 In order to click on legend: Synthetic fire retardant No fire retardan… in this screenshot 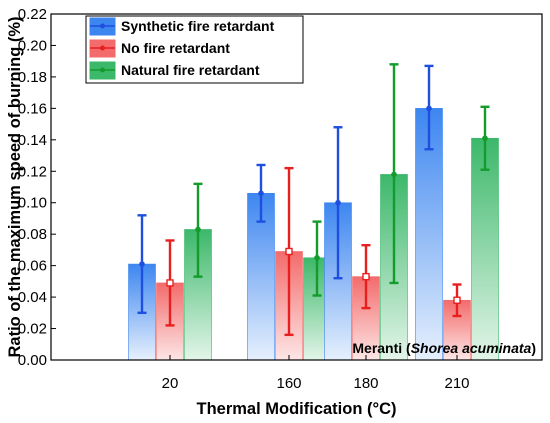, I will do `click(194, 49)`.